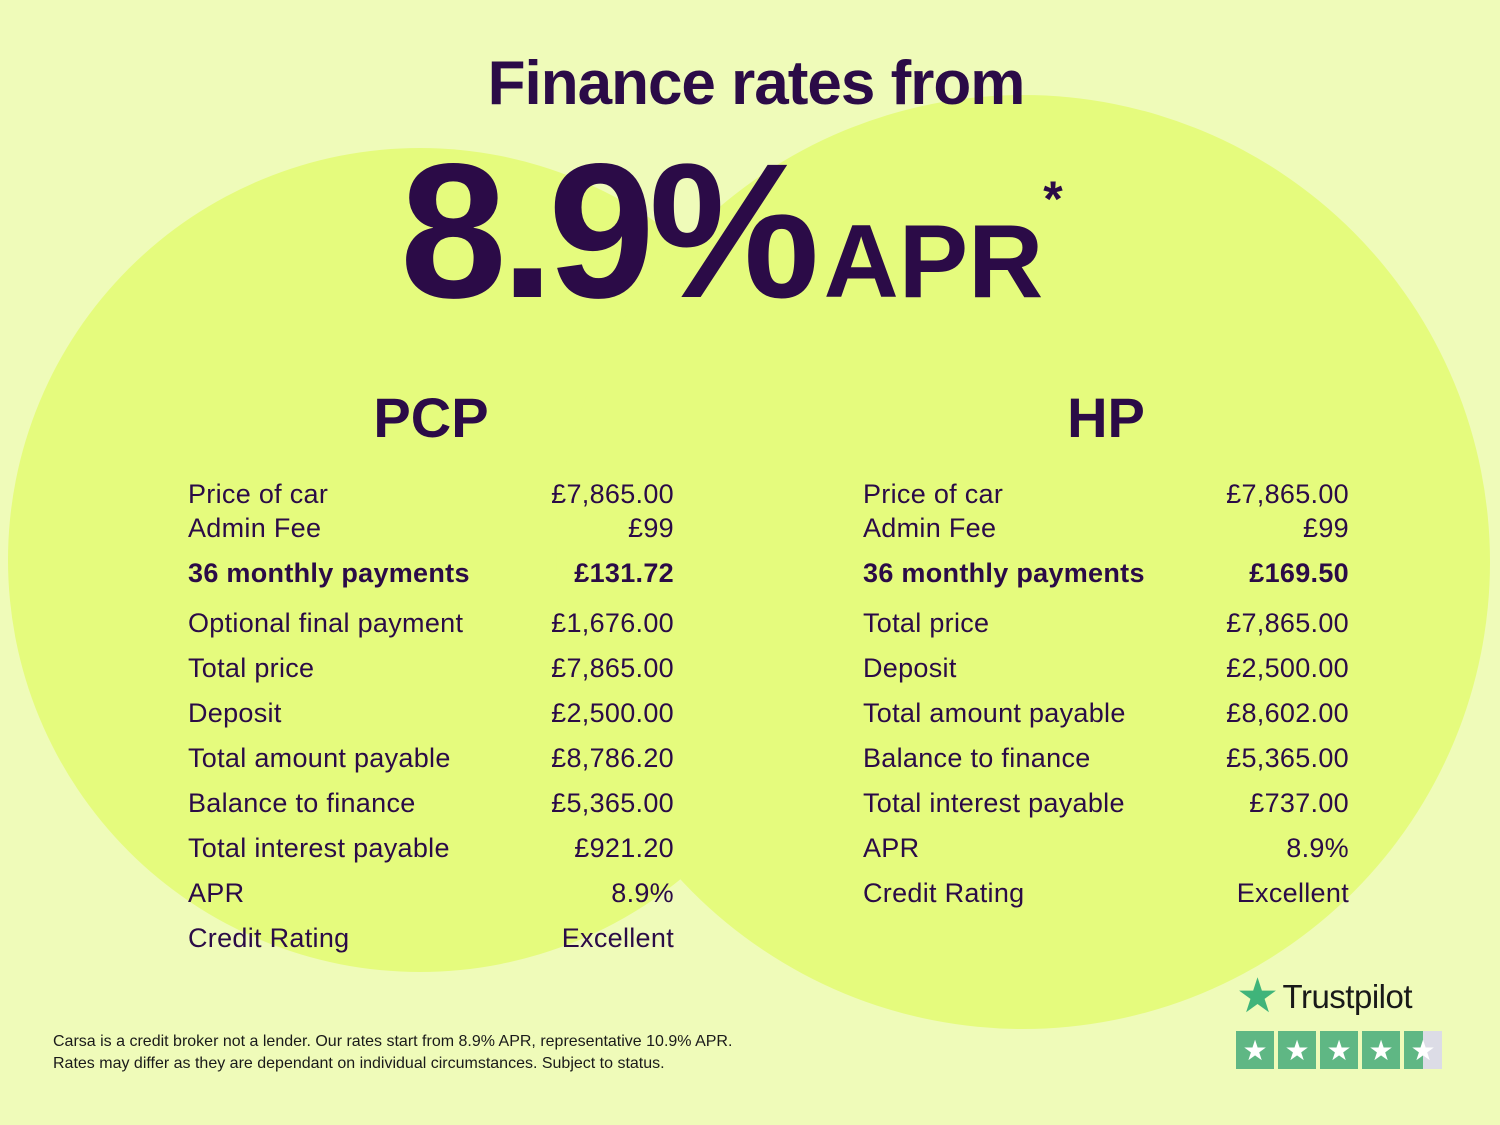  I want to click on trustpilot-rating: ★ ★ ★ ★ ★, so click(1339, 1050).